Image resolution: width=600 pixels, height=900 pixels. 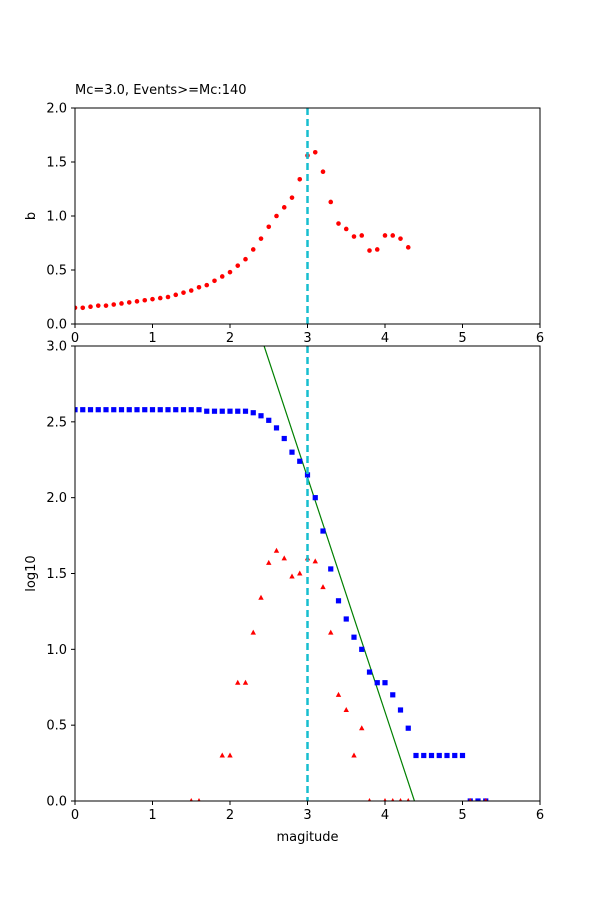 What do you see at coordinates (385, 338) in the screenshot?
I see `x-tick-label: 4` at bounding box center [385, 338].